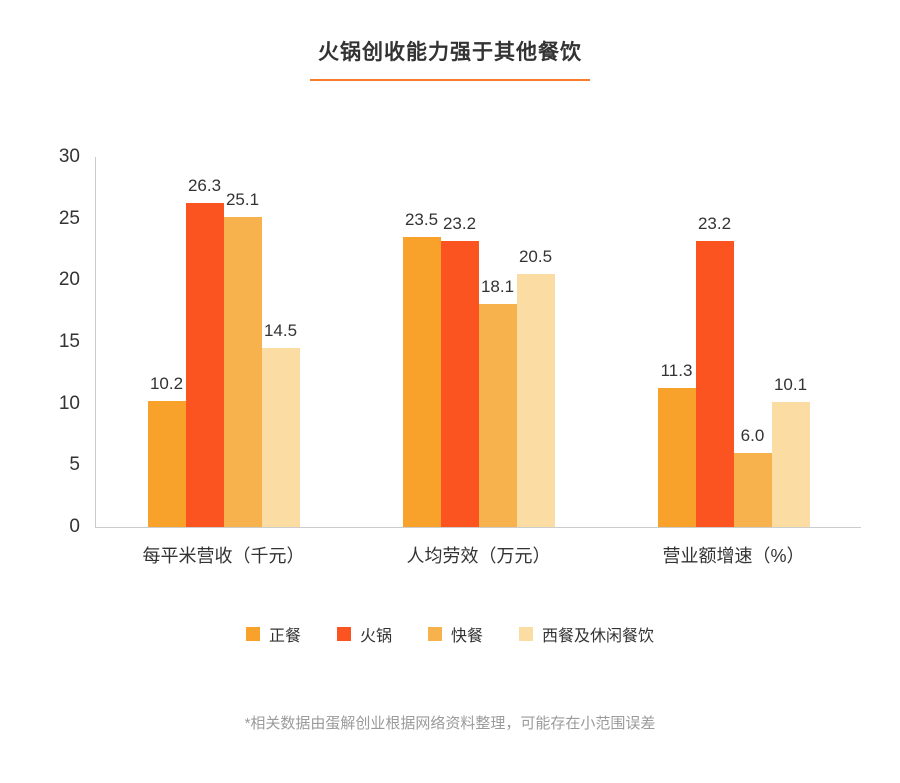 This screenshot has width=900, height=783. Describe the element at coordinates (535, 387) in the screenshot. I see `bar-cat1-series3: 20.5` at that location.